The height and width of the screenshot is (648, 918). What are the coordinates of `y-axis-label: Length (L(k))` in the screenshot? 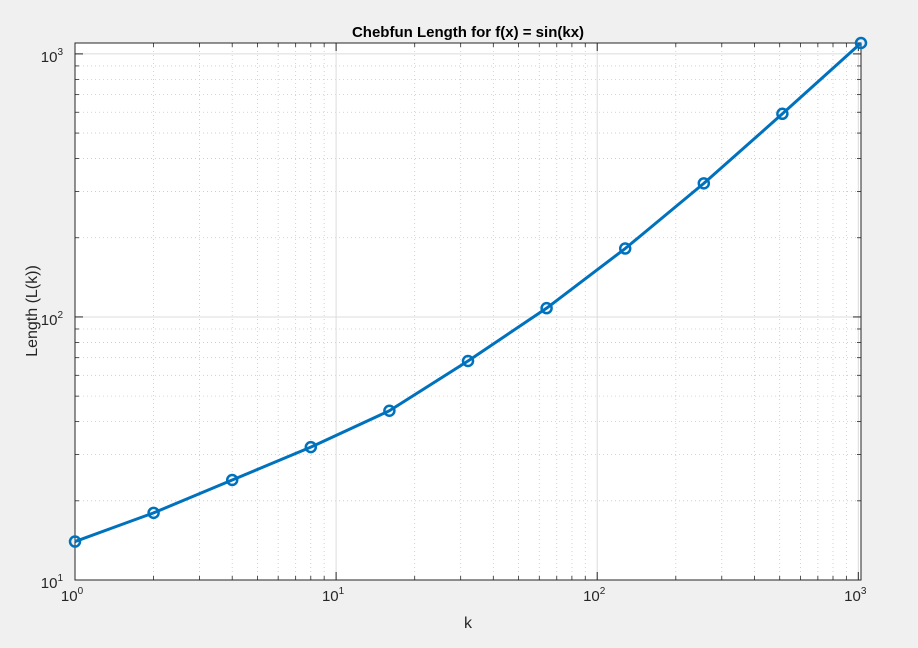 It's located at (32, 311).